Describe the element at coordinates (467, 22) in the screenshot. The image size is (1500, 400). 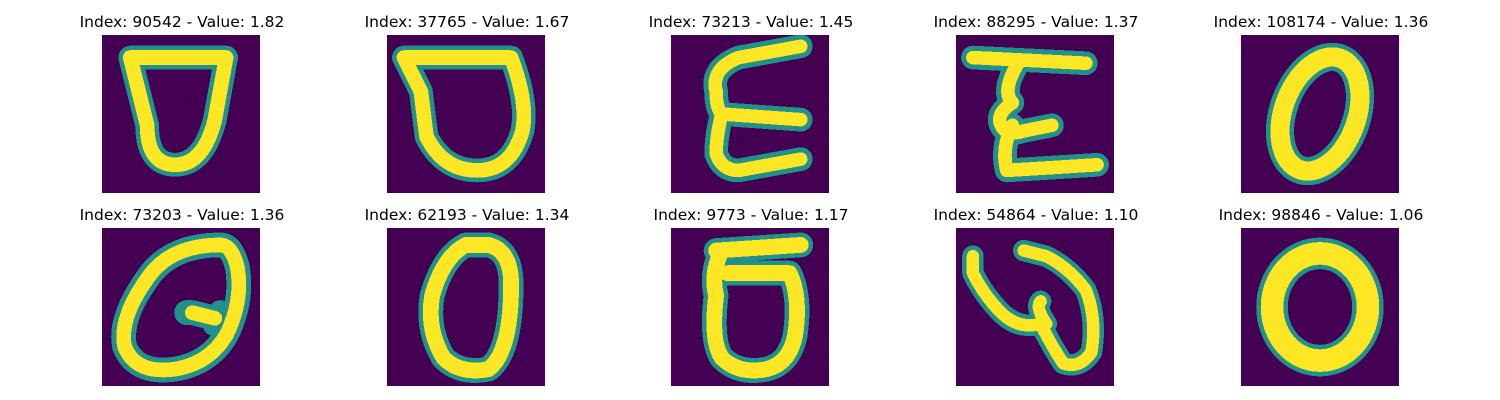
I see `tile-title: Index: 37765 - Value: 1.67` at that location.